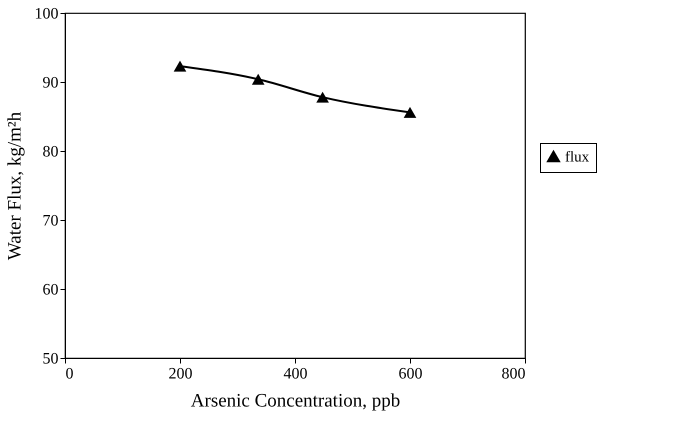 The image size is (674, 436). What do you see at coordinates (46, 14) in the screenshot?
I see `y-tick-label: 100` at bounding box center [46, 14].